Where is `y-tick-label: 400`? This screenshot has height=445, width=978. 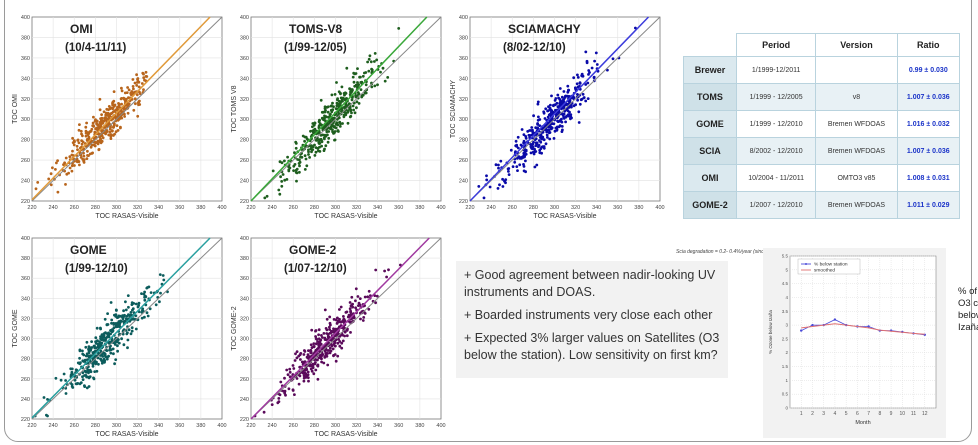
y-tick-label: 400 is located at coordinates (244, 18).